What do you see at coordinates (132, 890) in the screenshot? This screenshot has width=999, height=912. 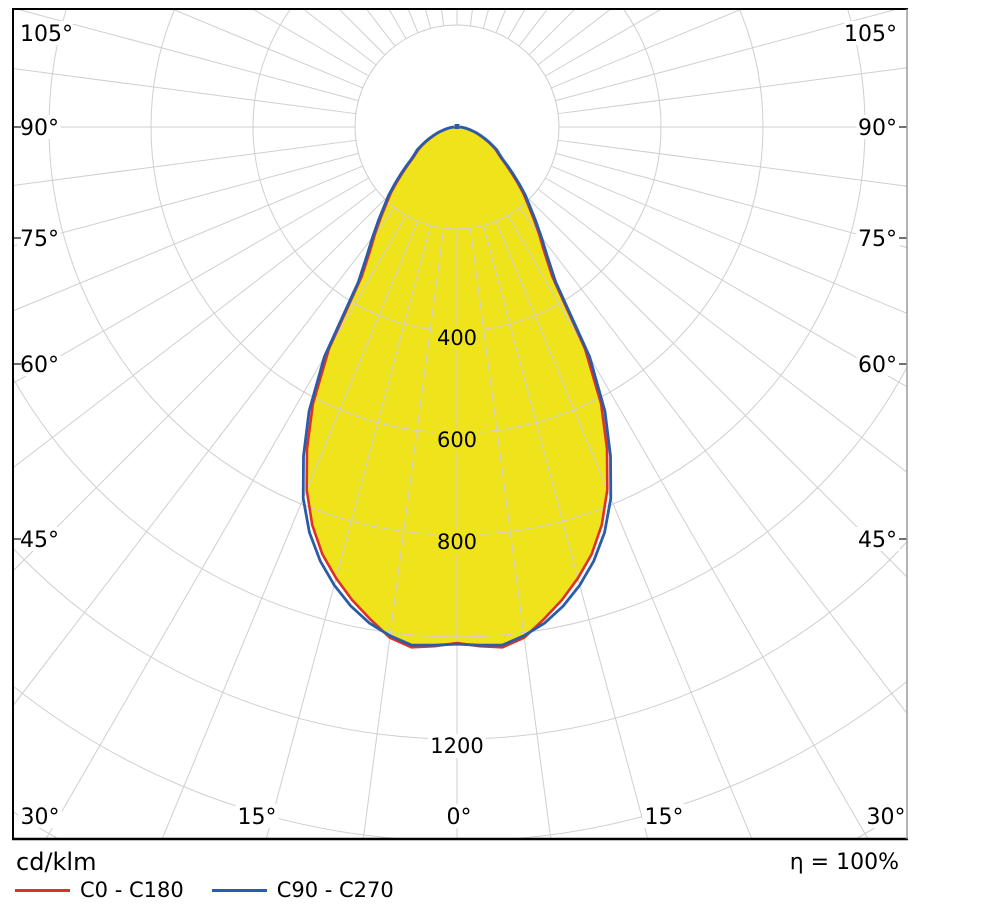 I see `legend-label-c0-c180: C0 - C180` at bounding box center [132, 890].